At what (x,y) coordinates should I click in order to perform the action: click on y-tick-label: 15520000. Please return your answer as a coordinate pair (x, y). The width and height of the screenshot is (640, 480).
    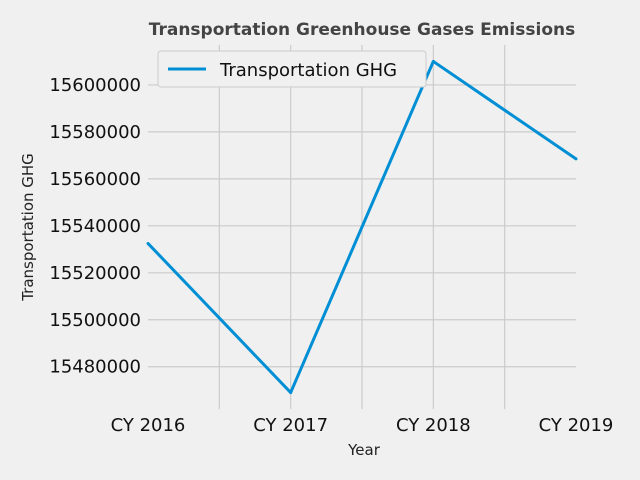
    Looking at the image, I should click on (95, 273).